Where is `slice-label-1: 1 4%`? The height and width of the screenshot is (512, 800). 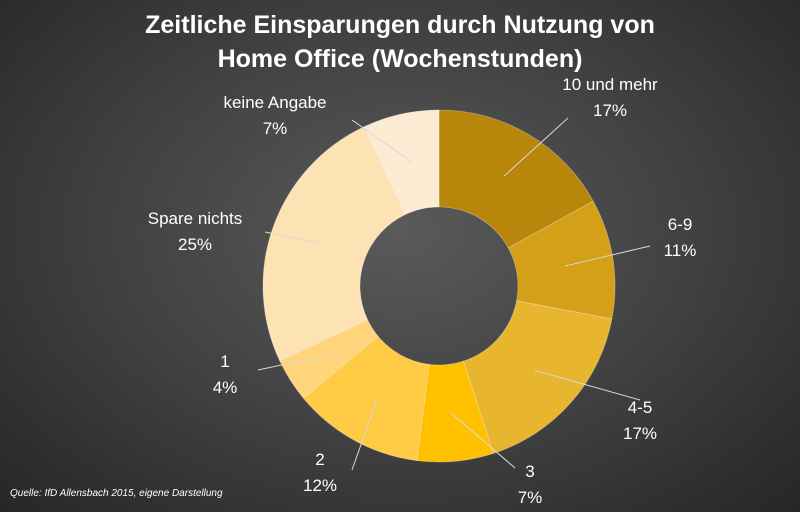 slice-label-1: 1 4% is located at coordinates (225, 375).